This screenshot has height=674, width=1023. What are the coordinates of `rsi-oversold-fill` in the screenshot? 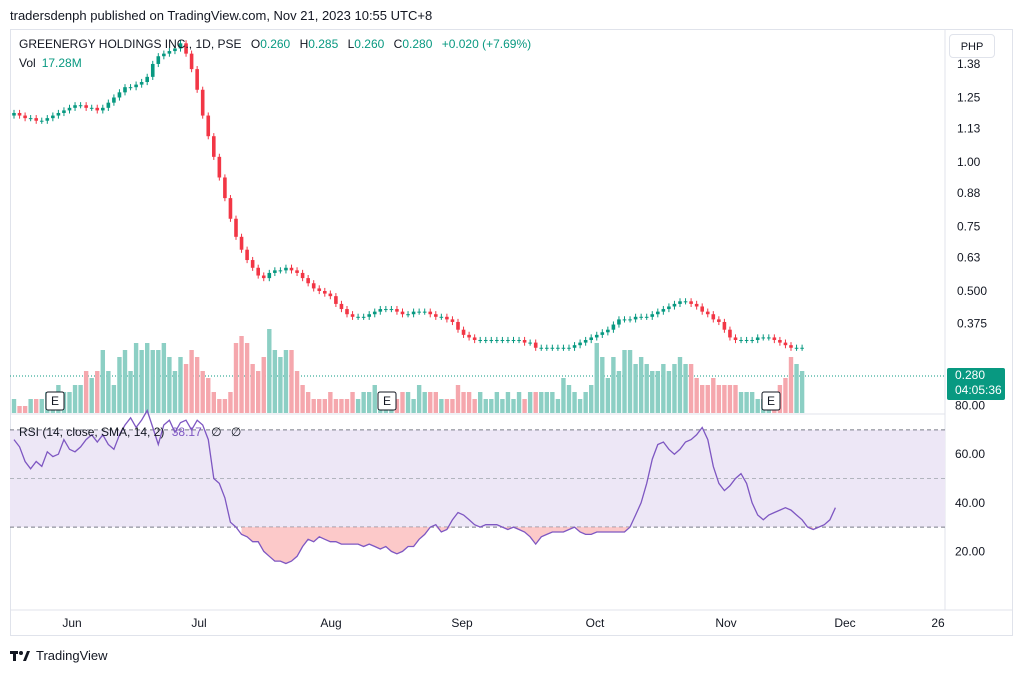 It's located at (527, 545).